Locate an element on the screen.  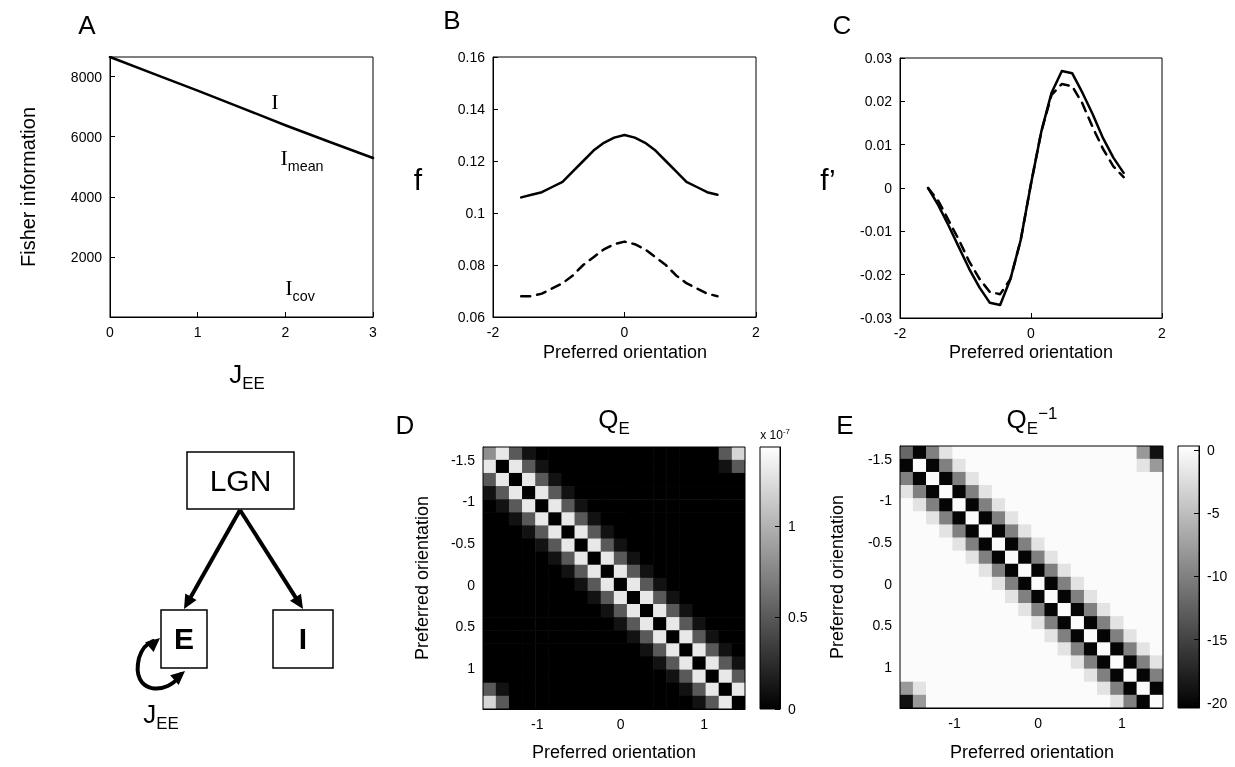
y-tick-label: 0.03 is located at coordinates (878, 58).